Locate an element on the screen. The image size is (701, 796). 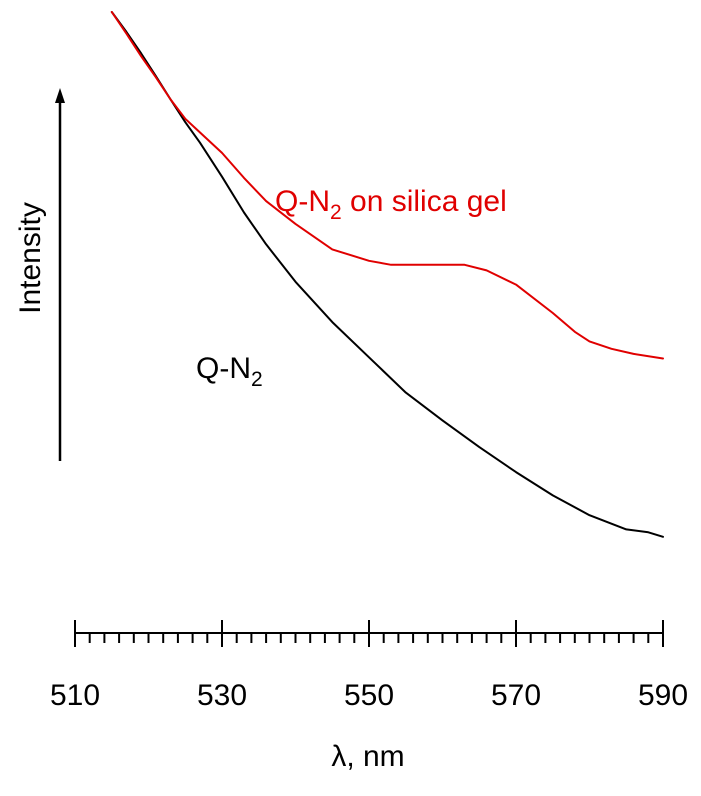
x-tick-label: 510 is located at coordinates (75, 695).